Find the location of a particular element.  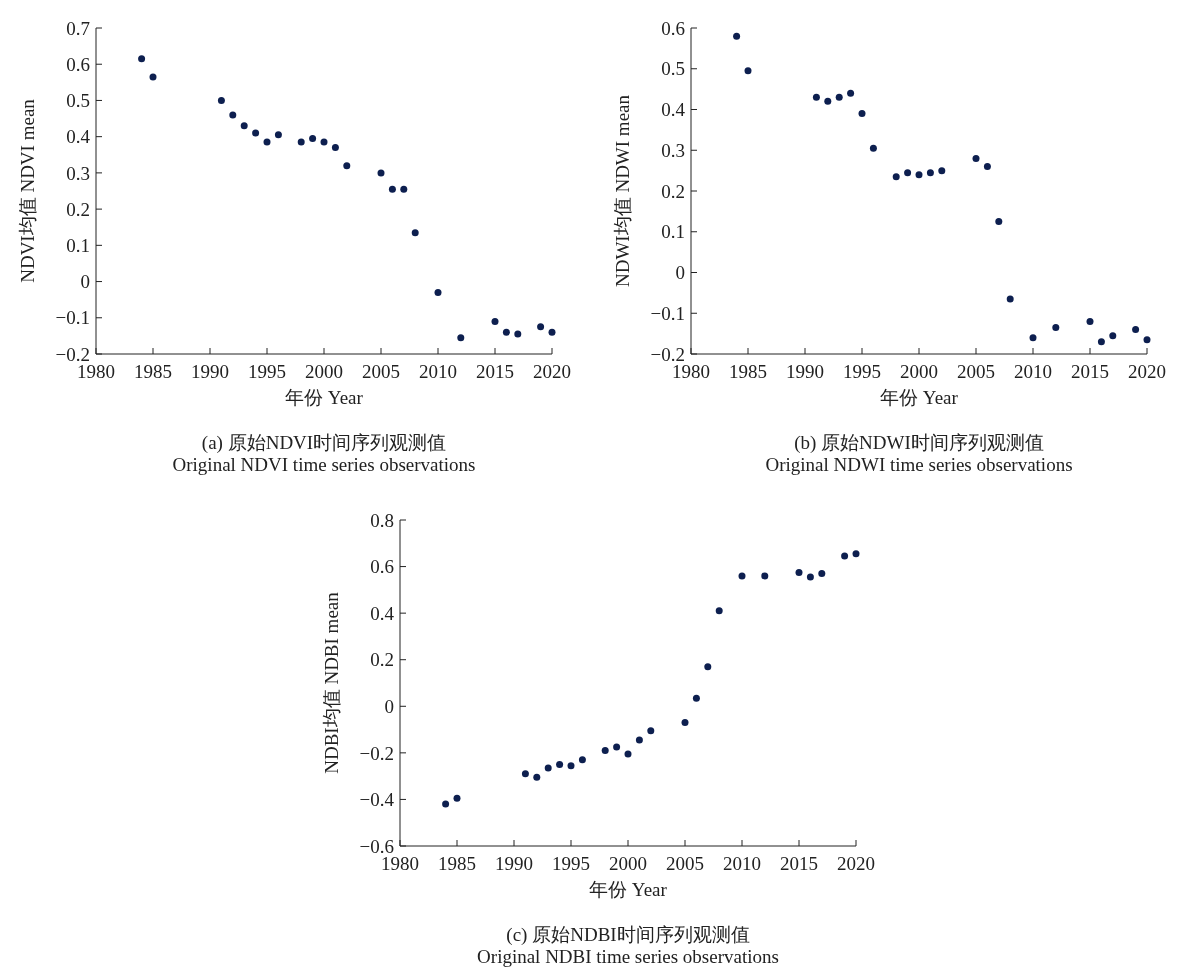

text: Original NDWI time series observations is located at coordinates (919, 464).